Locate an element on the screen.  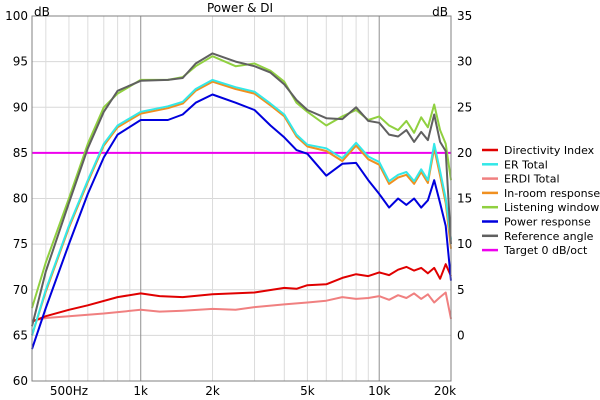
x-tick-label: 500Hz is located at coordinates (69, 391).